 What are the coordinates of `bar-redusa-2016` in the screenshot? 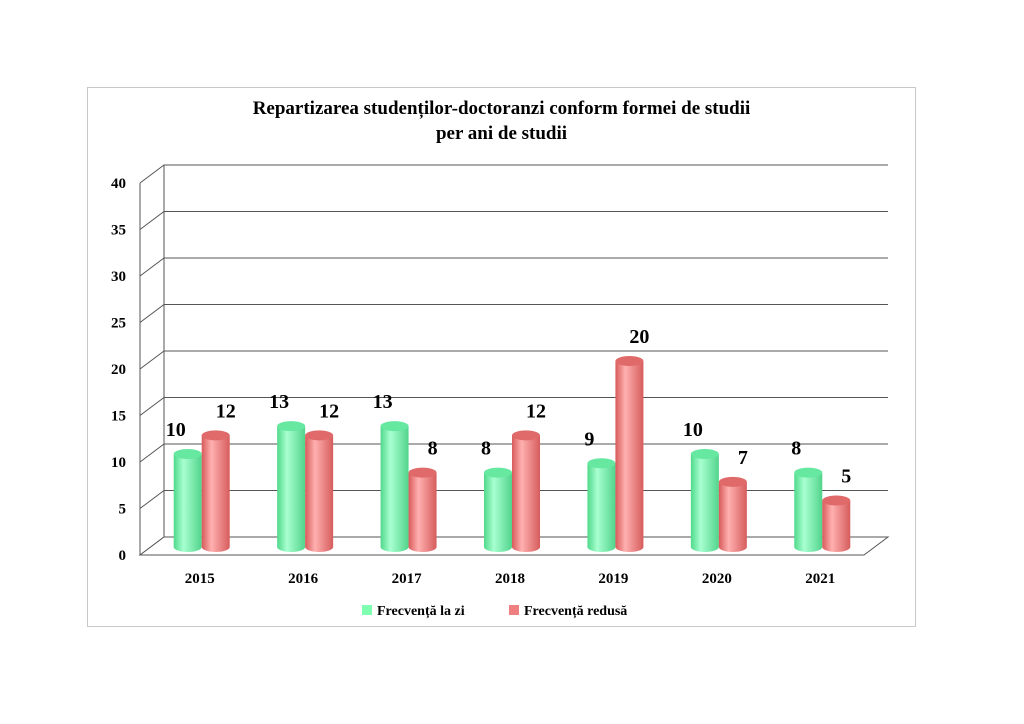 It's located at (319, 491).